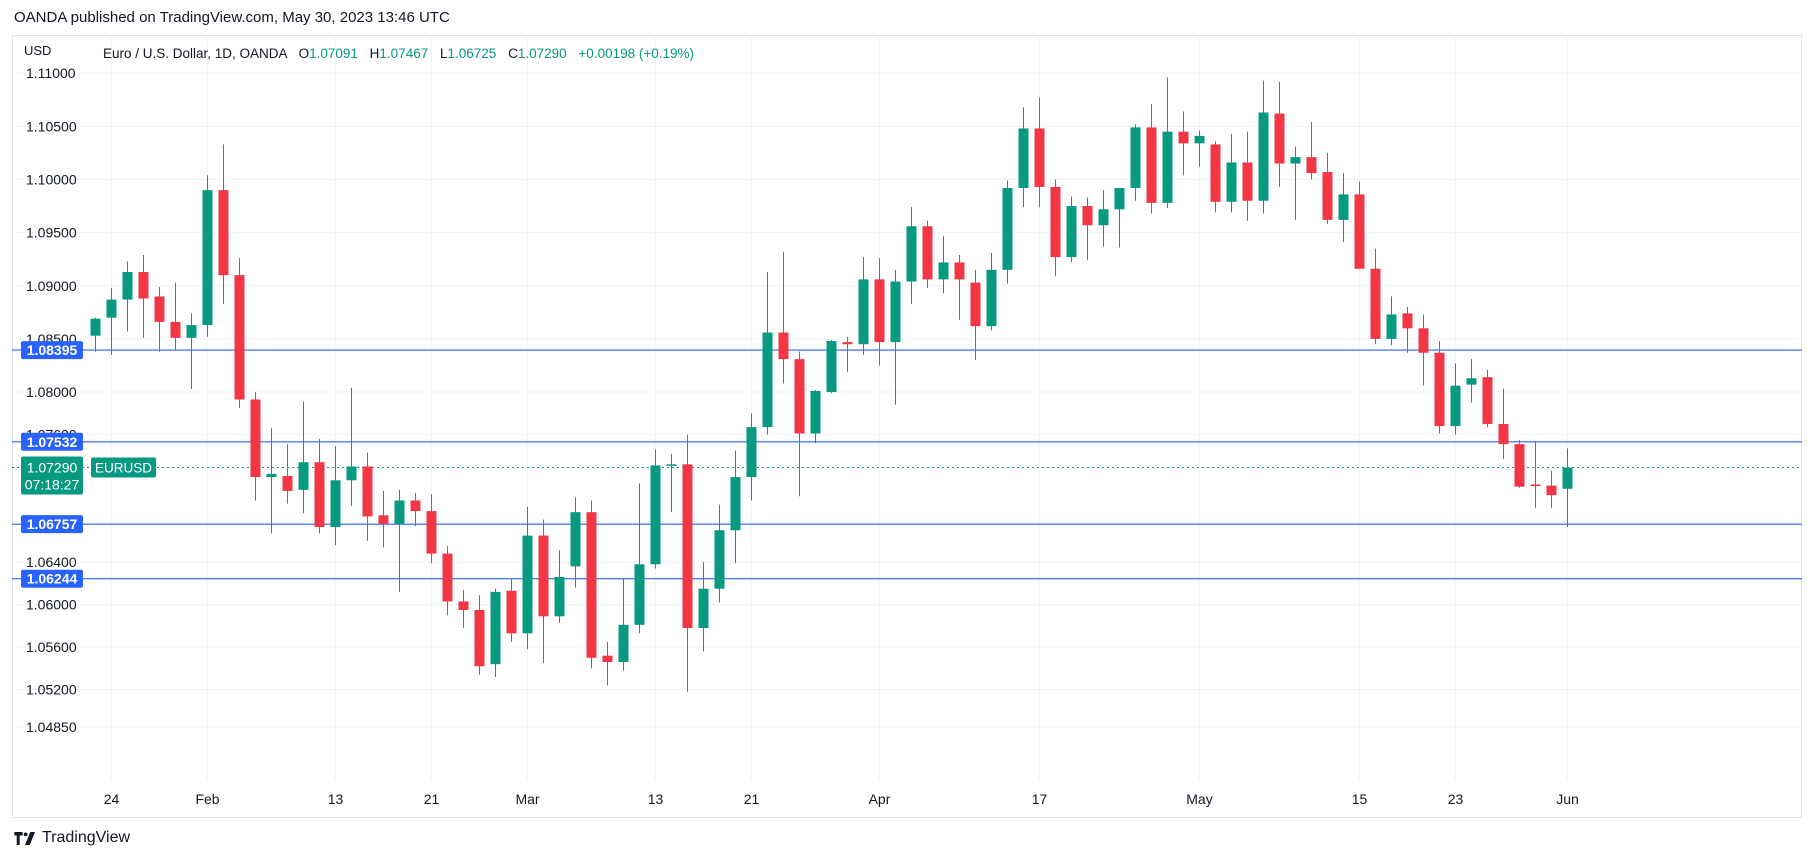 This screenshot has width=1814, height=861. I want to click on legend-l-label: L, so click(444, 53).